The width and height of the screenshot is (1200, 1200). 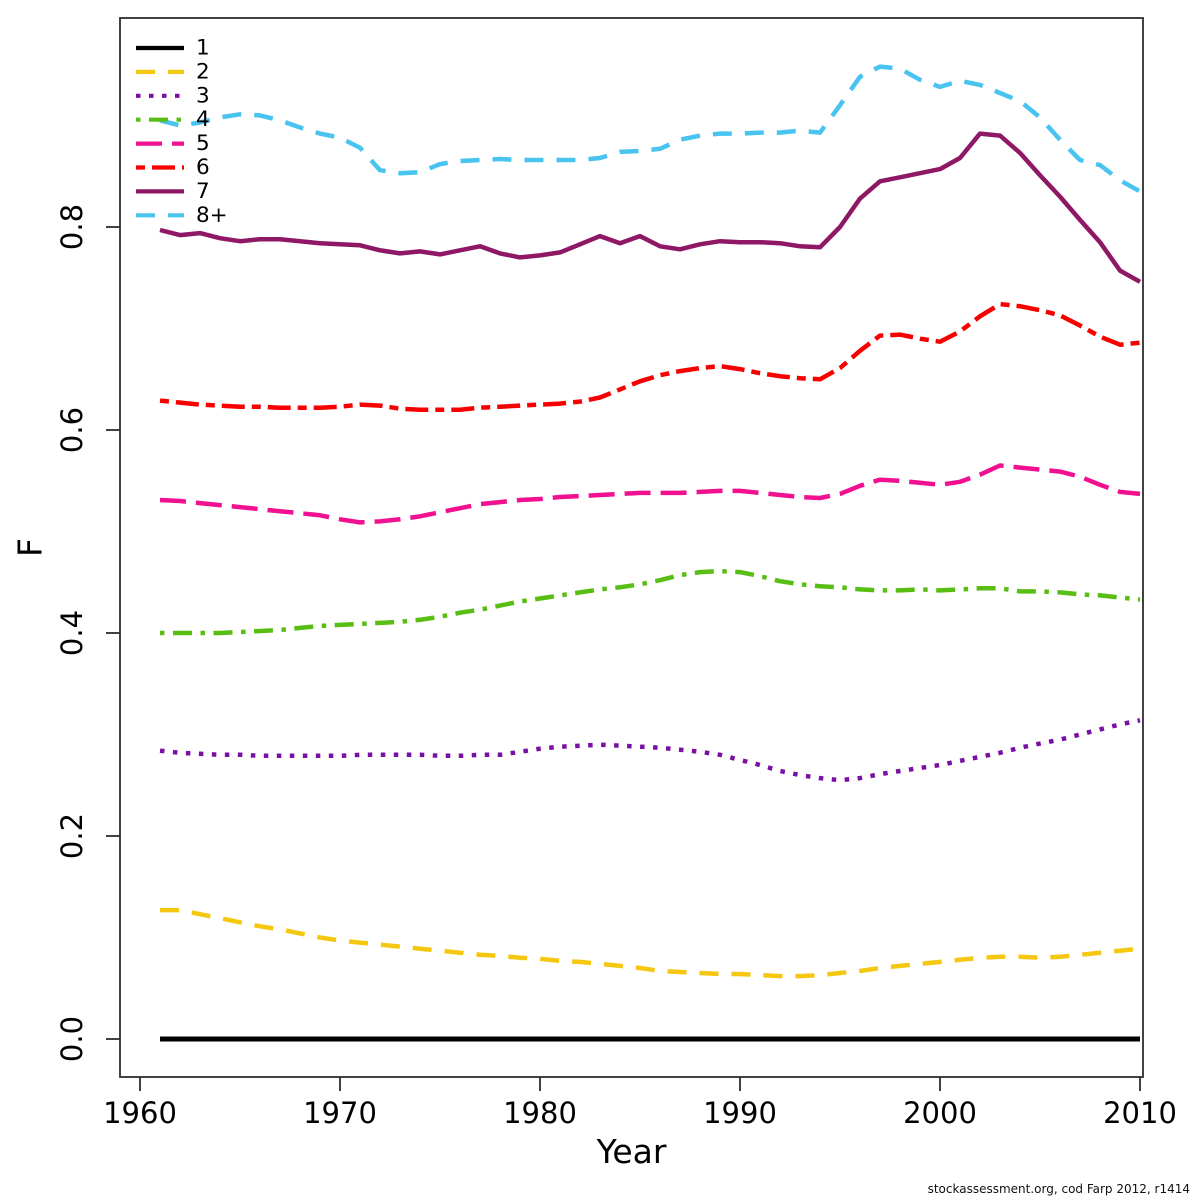 I want to click on y-tick-label: 0.2, so click(x=72, y=836).